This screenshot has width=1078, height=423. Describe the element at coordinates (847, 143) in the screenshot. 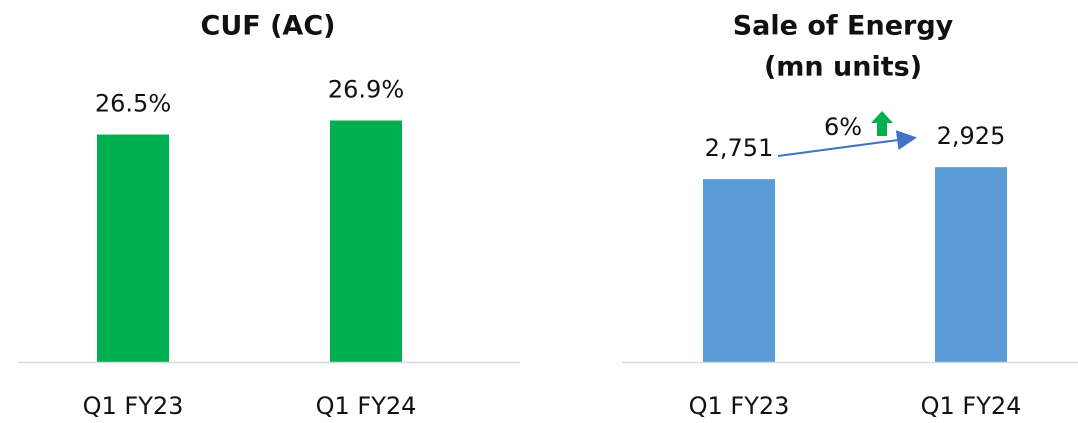

I see `trend-arrow` at that location.